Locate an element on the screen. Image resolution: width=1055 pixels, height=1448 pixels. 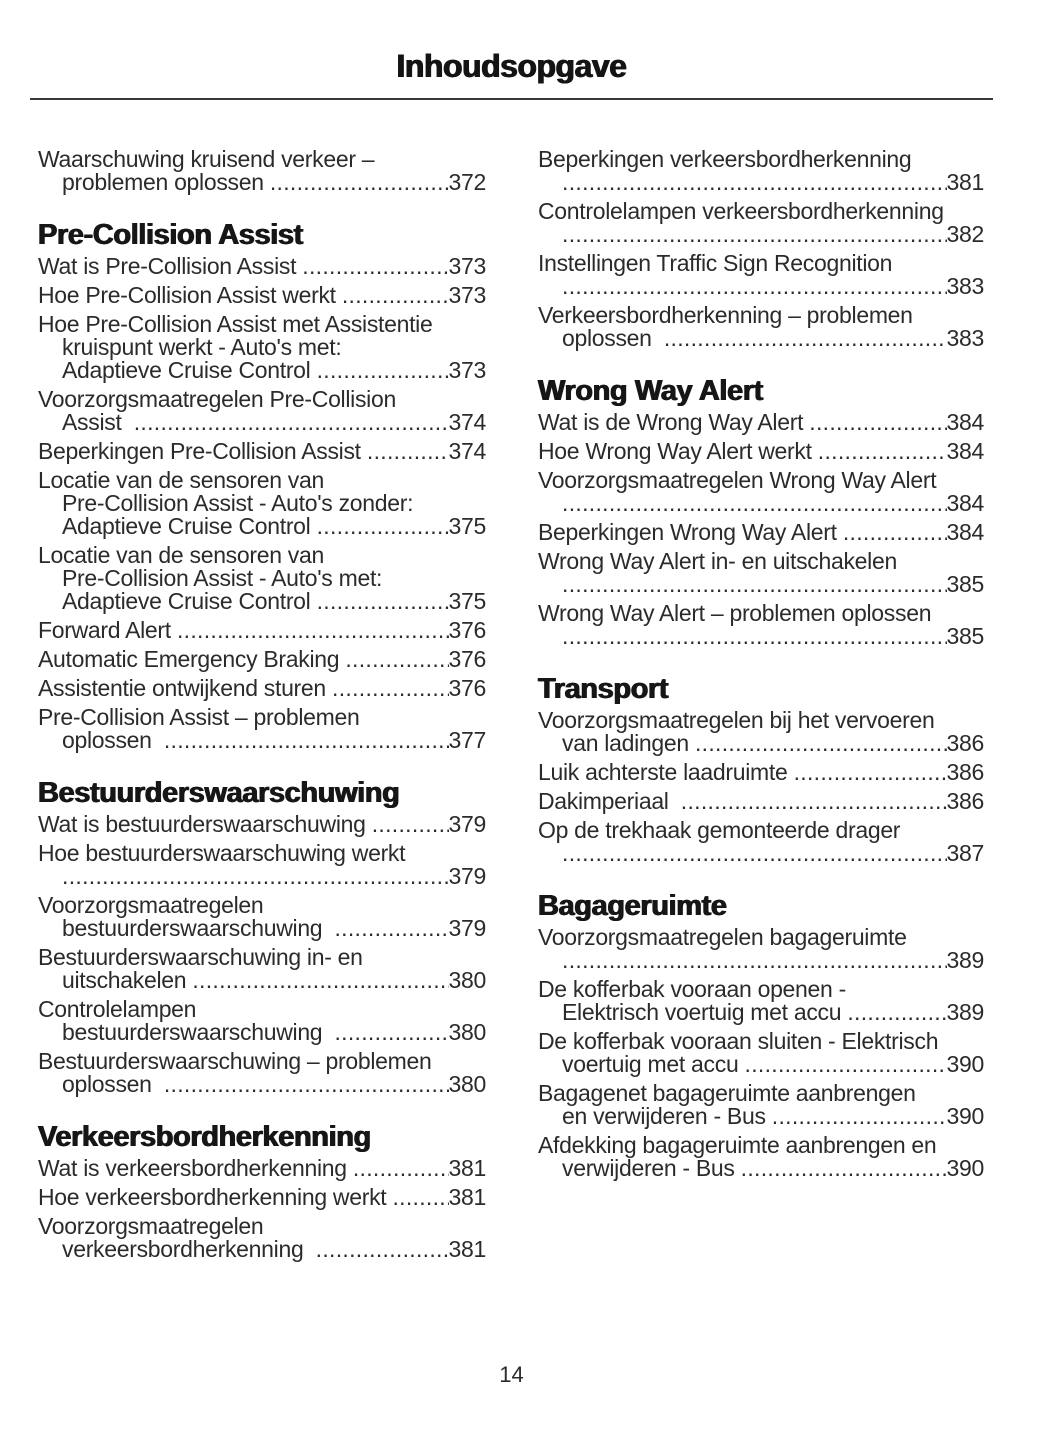
toc-entry-line: Elektrisch voertuig met accu 389 is located at coordinates (761, 1012).